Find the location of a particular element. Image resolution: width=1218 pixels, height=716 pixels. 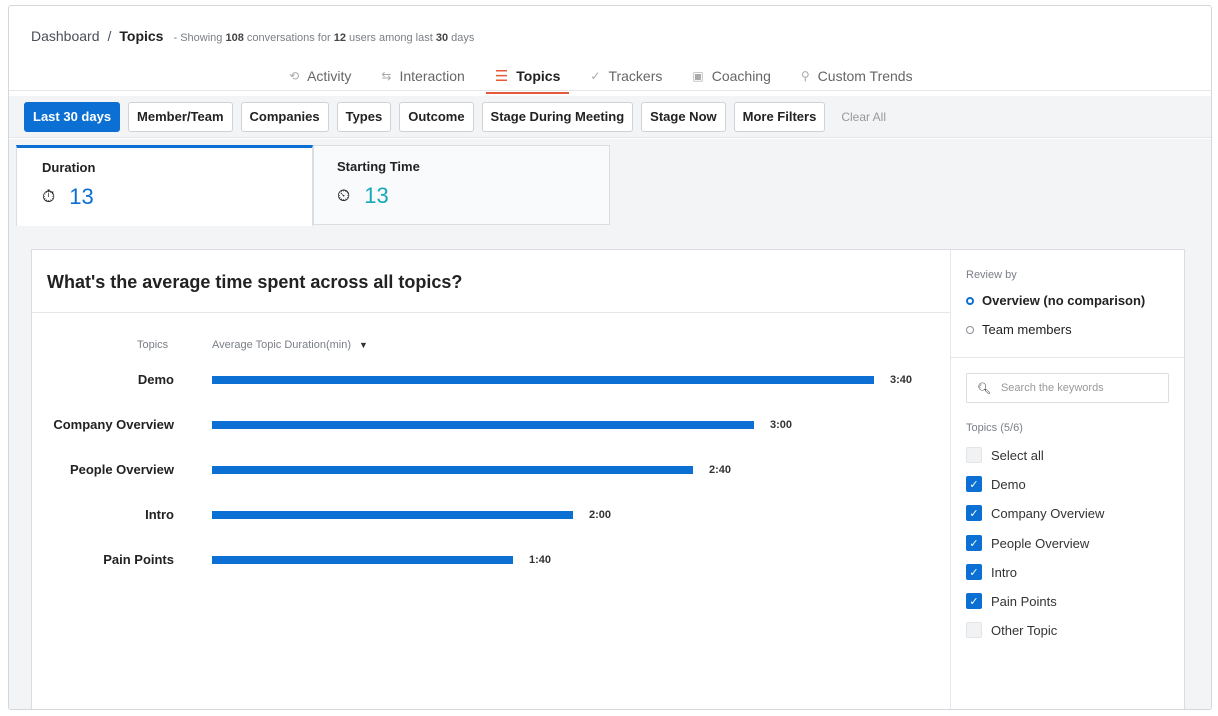

radio-unselected-icon is located at coordinates (970, 329).